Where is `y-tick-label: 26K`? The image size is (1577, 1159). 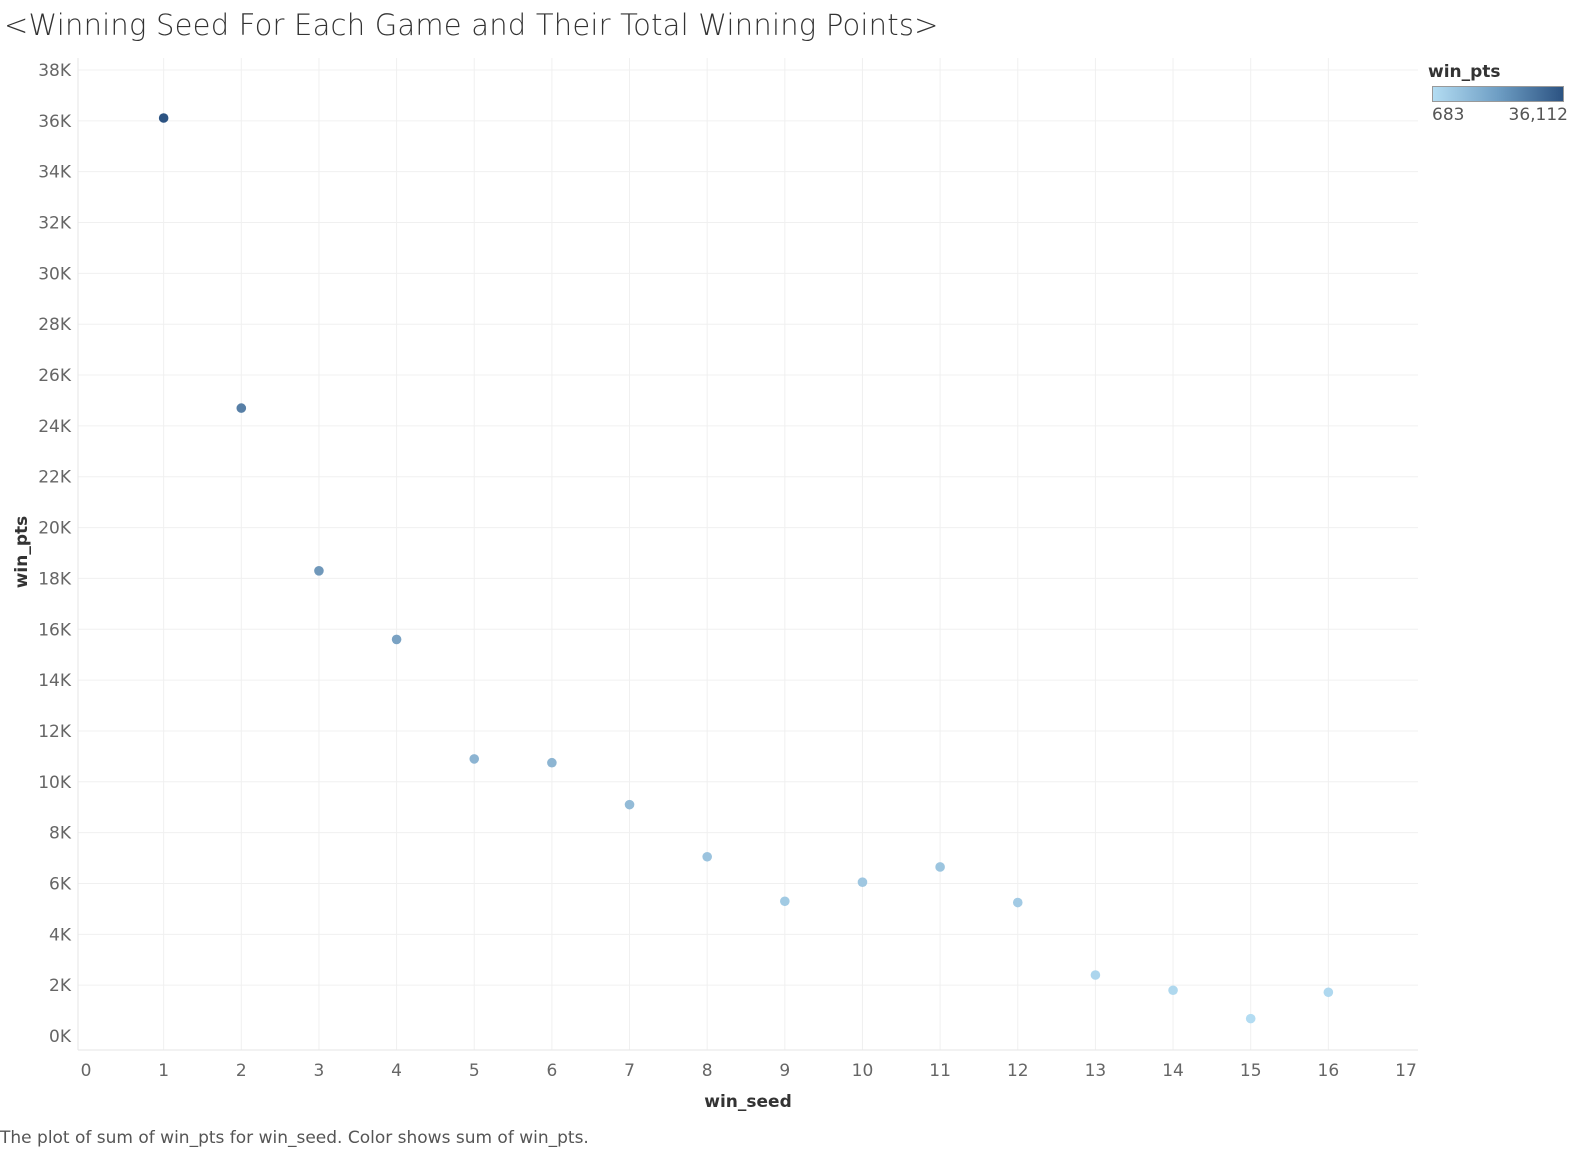
y-tick-label: 26K is located at coordinates (55, 376).